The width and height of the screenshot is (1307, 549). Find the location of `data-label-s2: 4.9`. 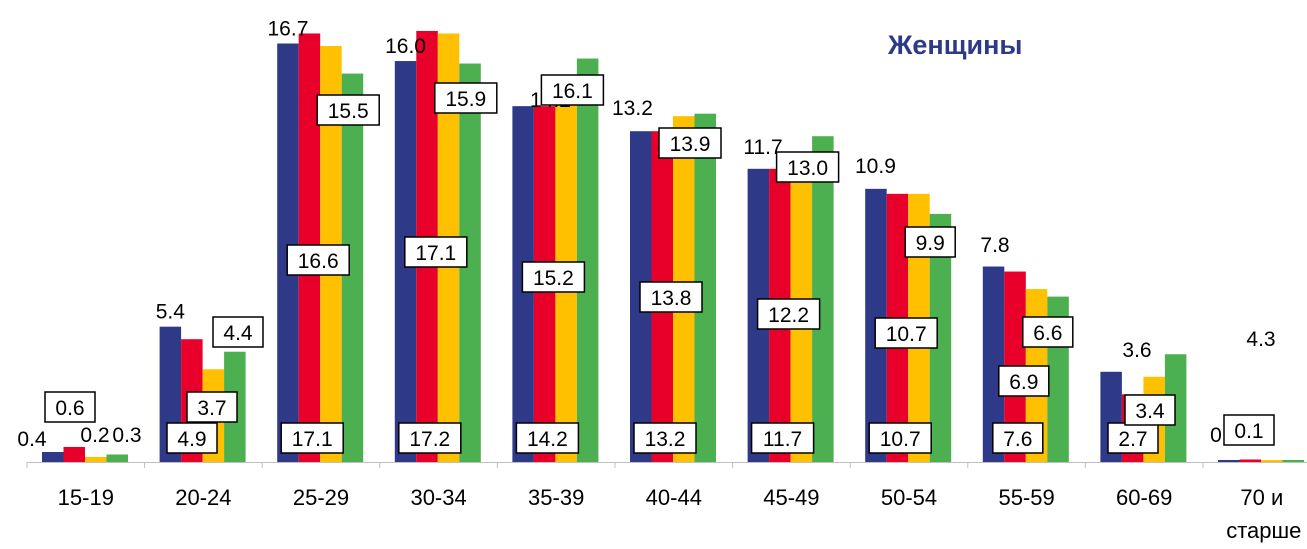

data-label-s2: 4.9 is located at coordinates (191, 439).